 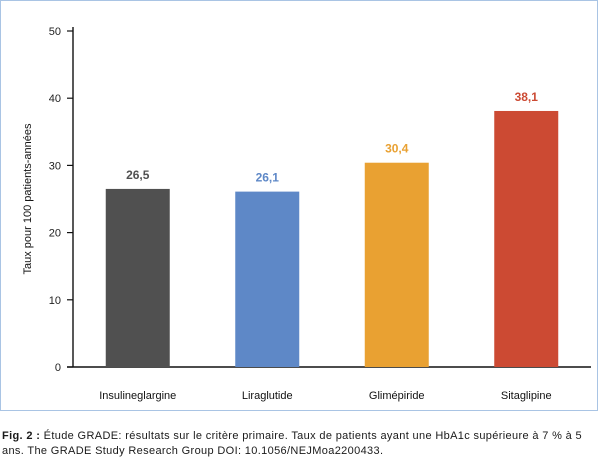 I want to click on y-tick-label: 50, so click(x=55, y=32).